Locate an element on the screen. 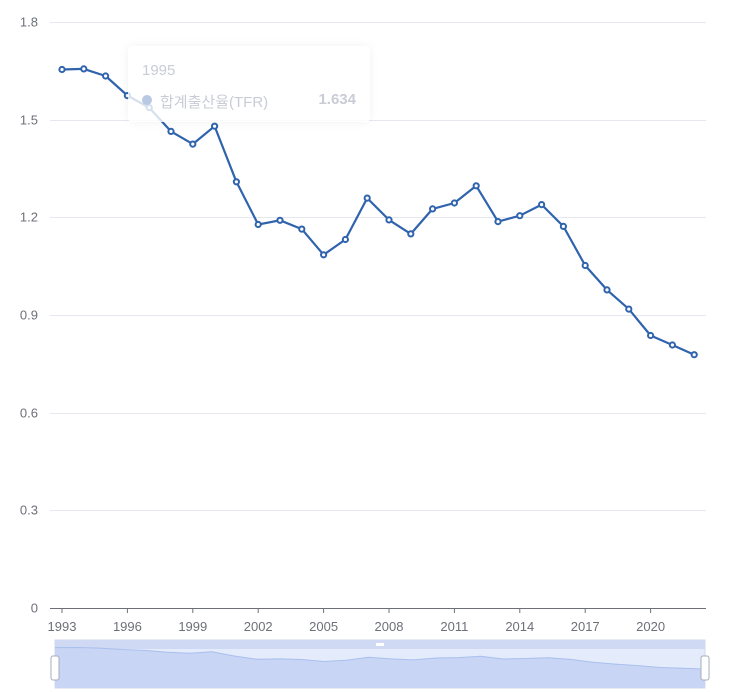 The width and height of the screenshot is (740, 692). y-tick-label: 0.9 is located at coordinates (29, 315).